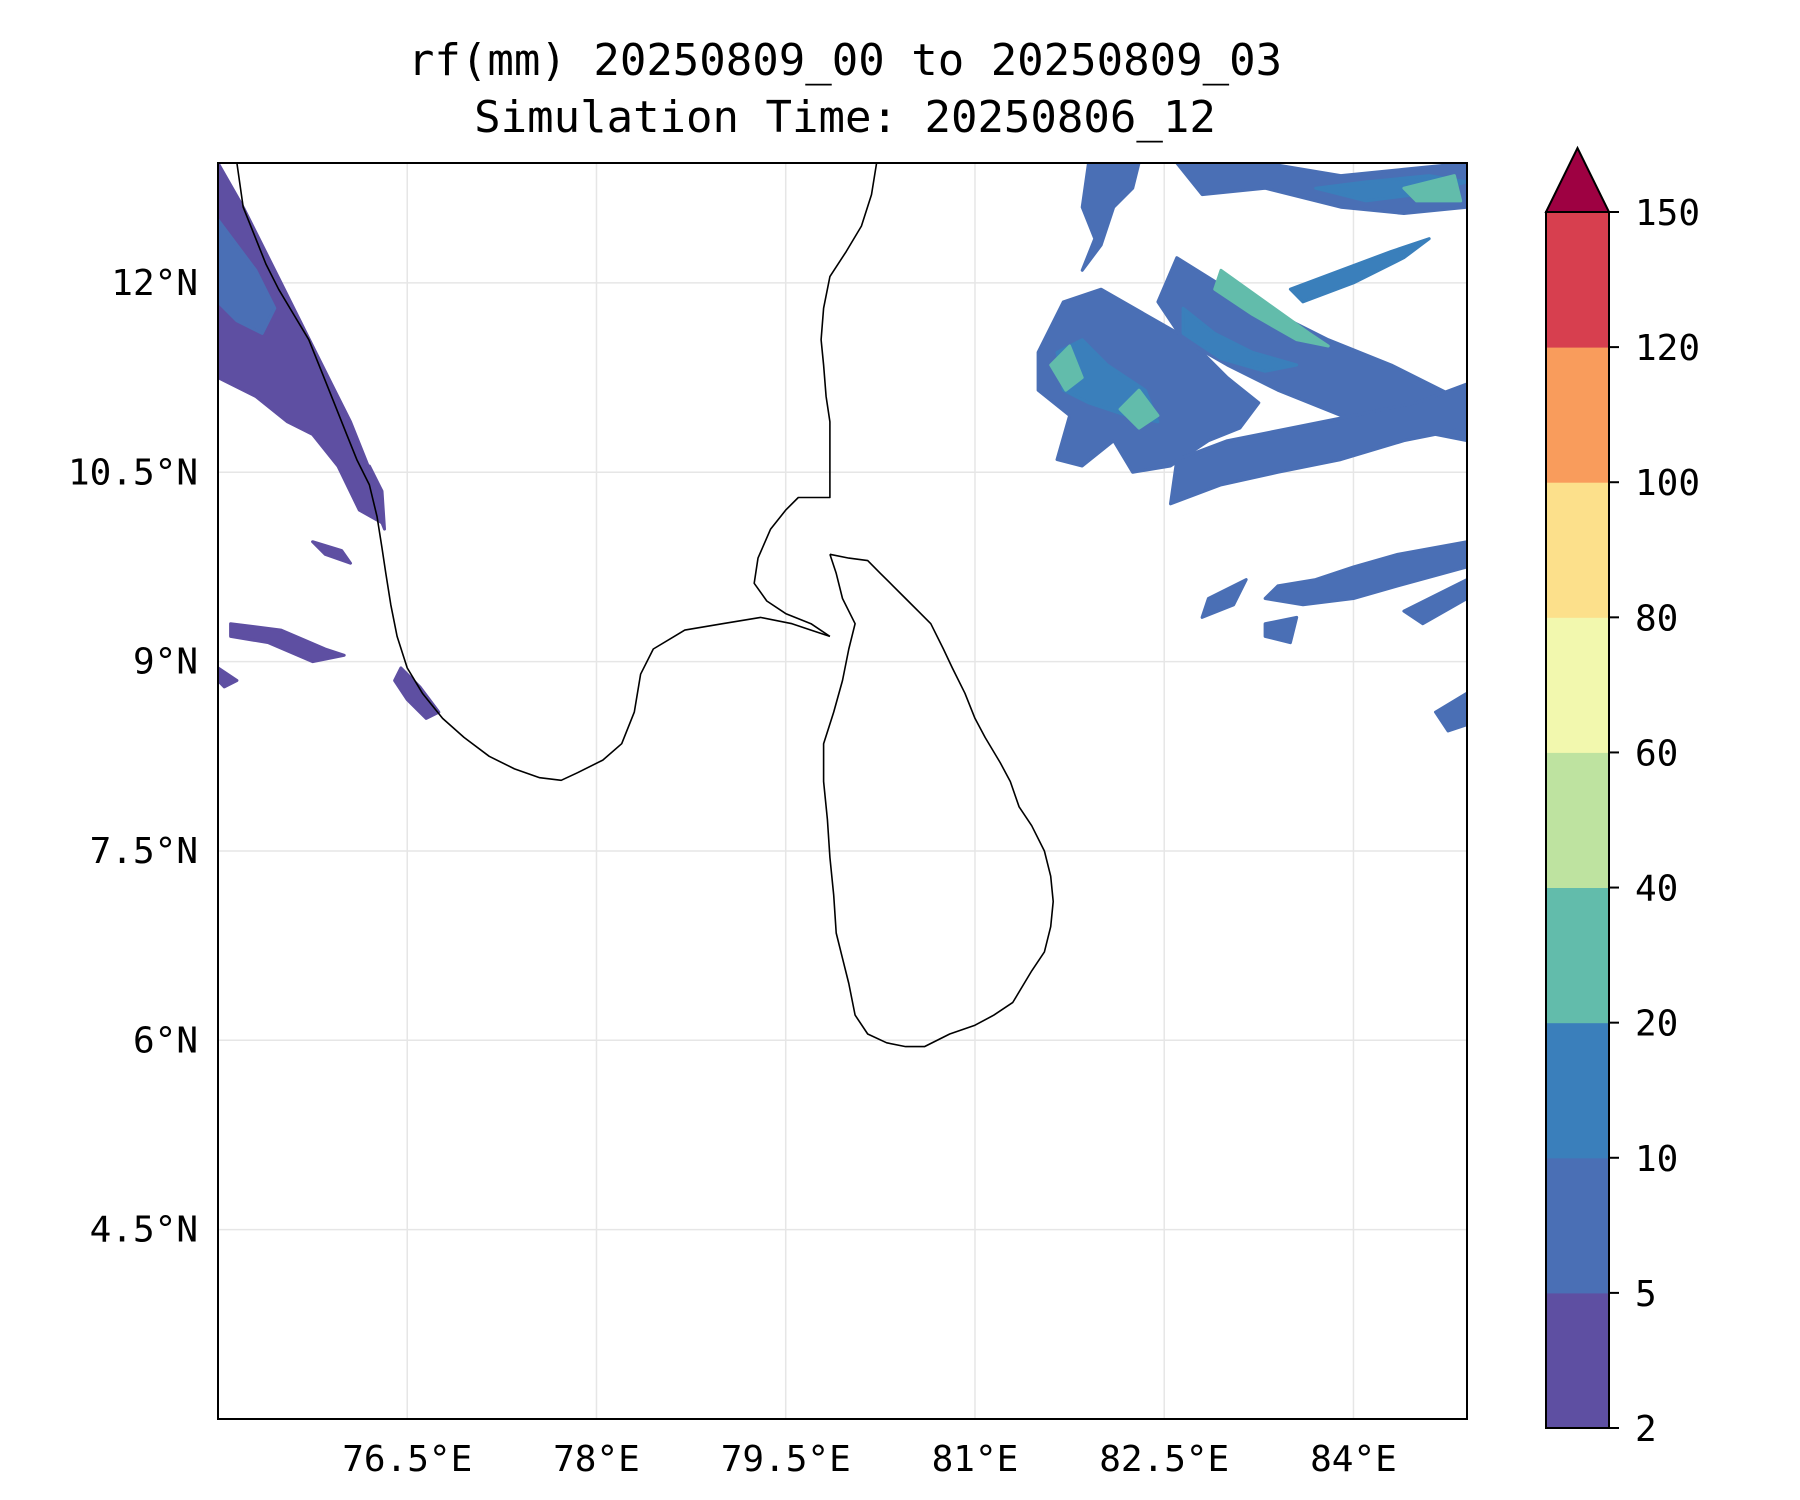 The height and width of the screenshot is (1500, 1800). Describe the element at coordinates (133, 472) in the screenshot. I see `lat-tick-label: 10.5°N` at that location.